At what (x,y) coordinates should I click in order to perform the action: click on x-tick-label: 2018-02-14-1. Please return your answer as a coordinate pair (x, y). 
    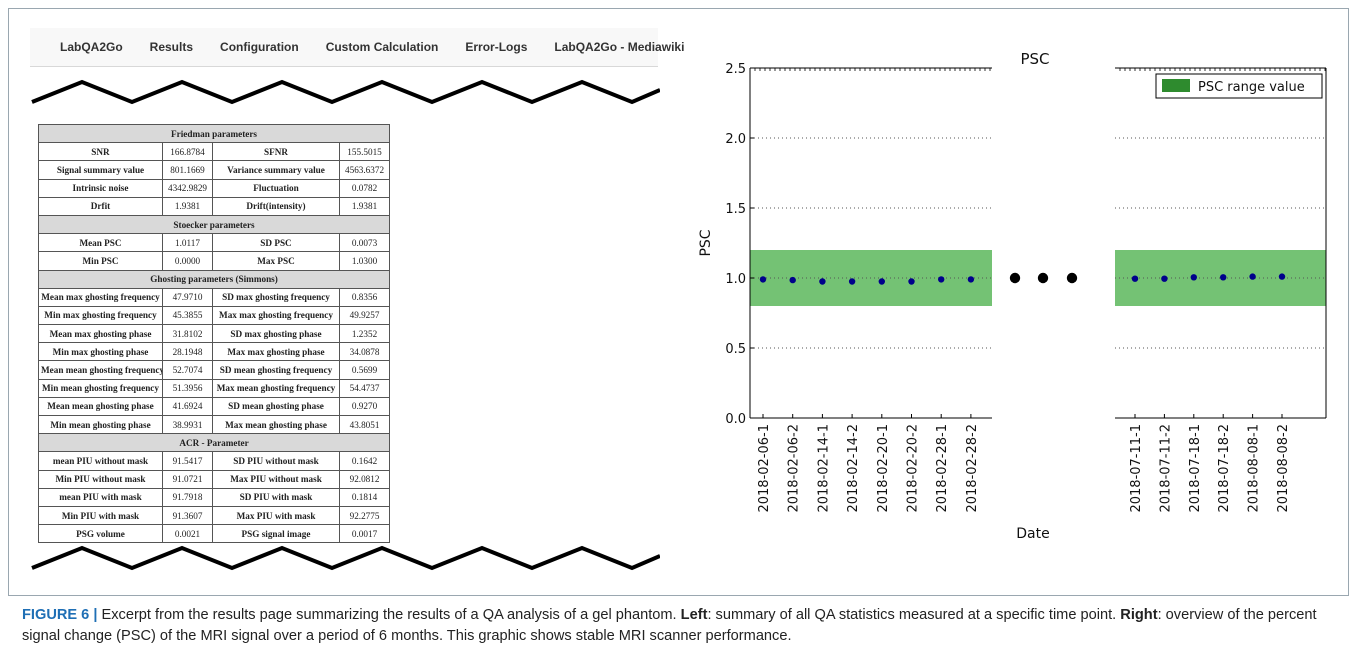
    Looking at the image, I should click on (823, 468).